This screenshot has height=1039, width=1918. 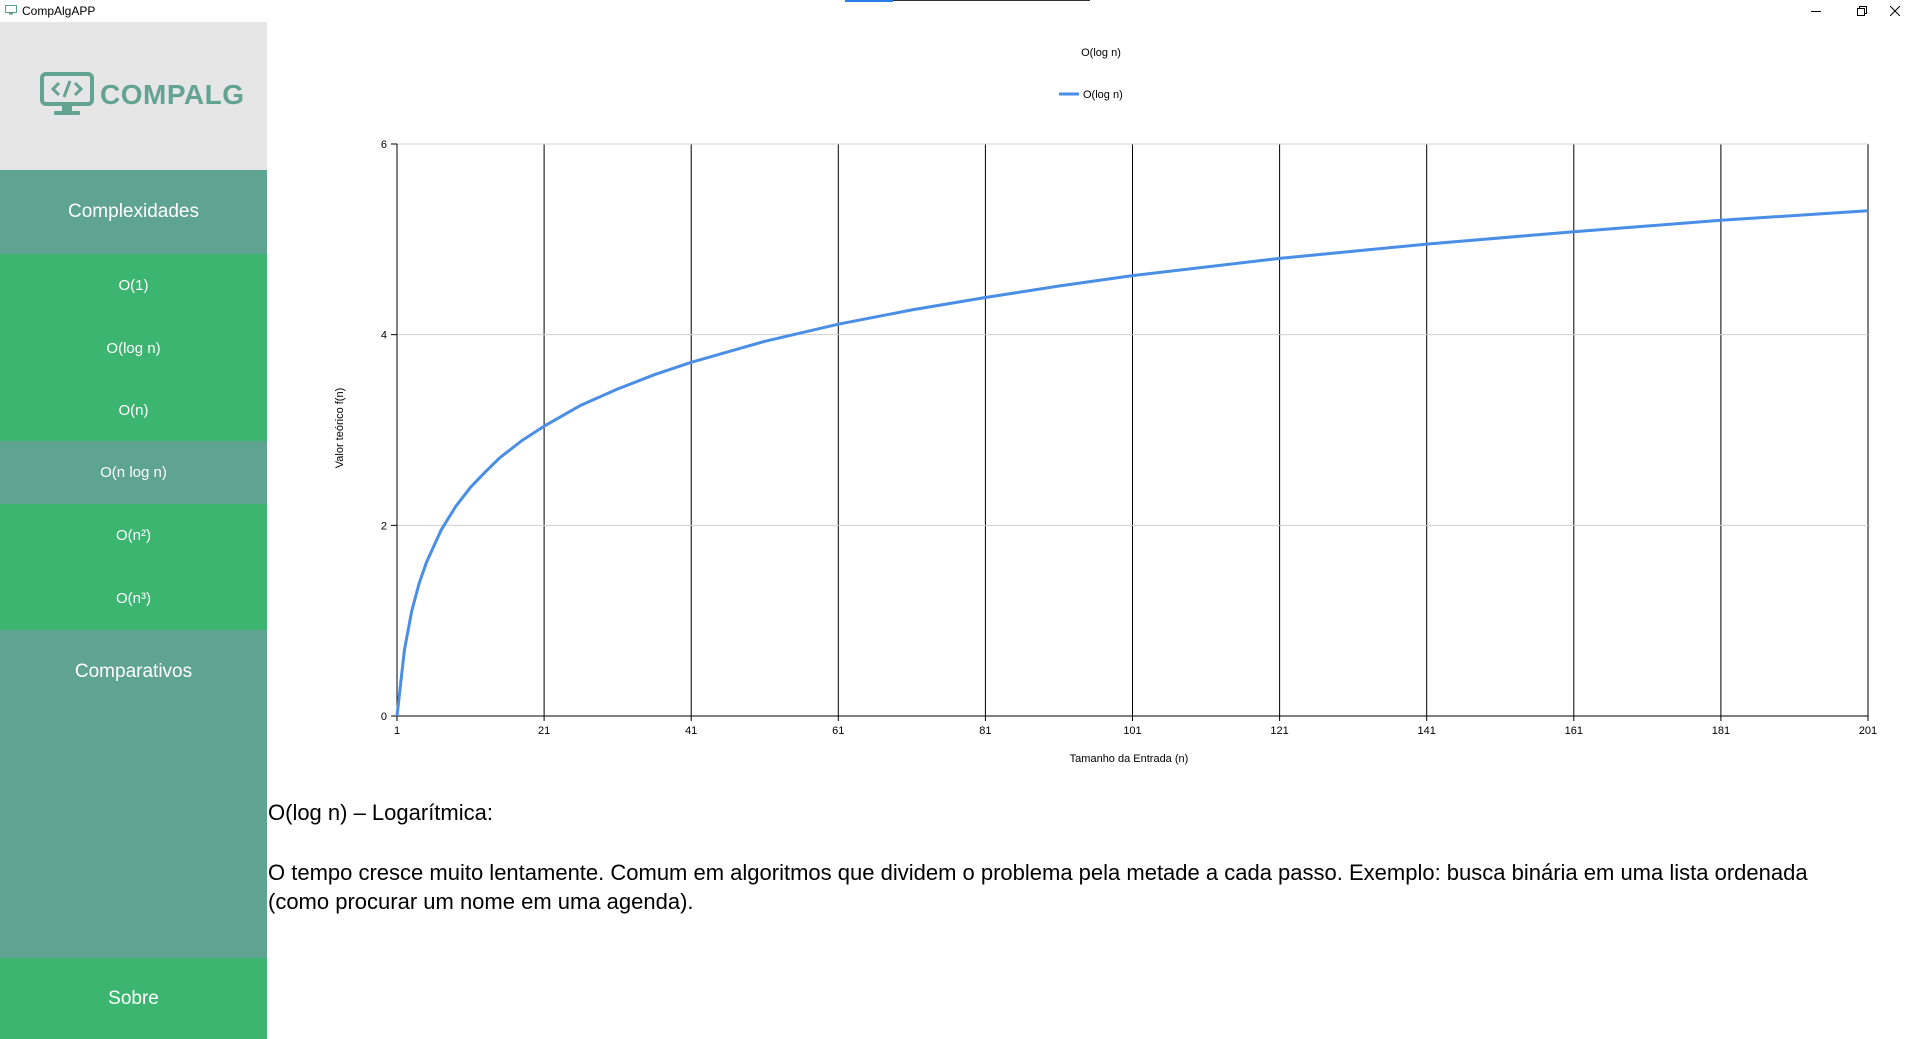 What do you see at coordinates (133, 285) in the screenshot?
I see `menu-item-o1: O(1)` at bounding box center [133, 285].